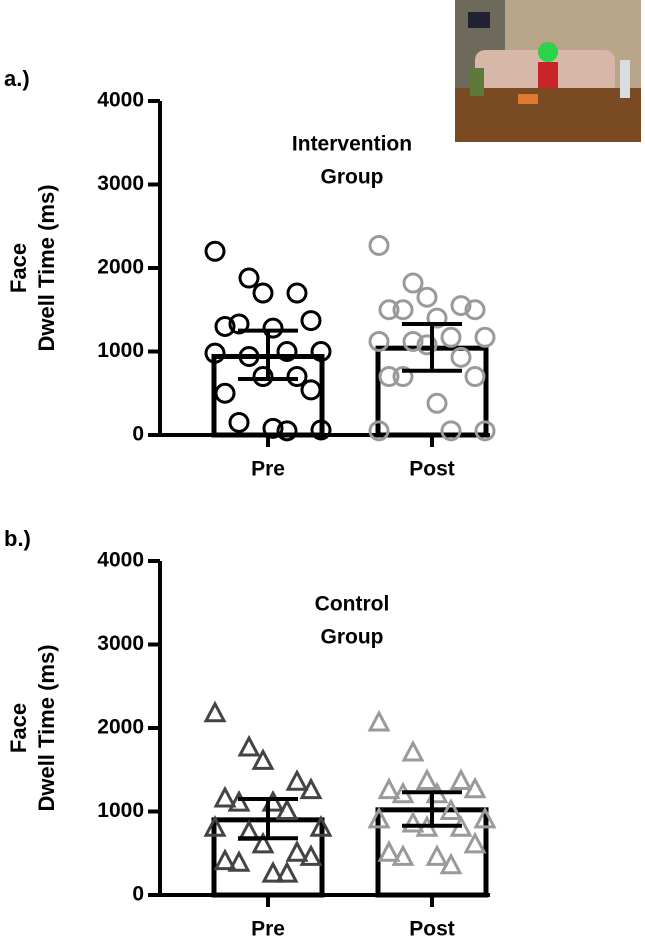 Image resolution: width=645 pixels, height=947 pixels. I want to click on panel-label: b.), so click(17, 538).